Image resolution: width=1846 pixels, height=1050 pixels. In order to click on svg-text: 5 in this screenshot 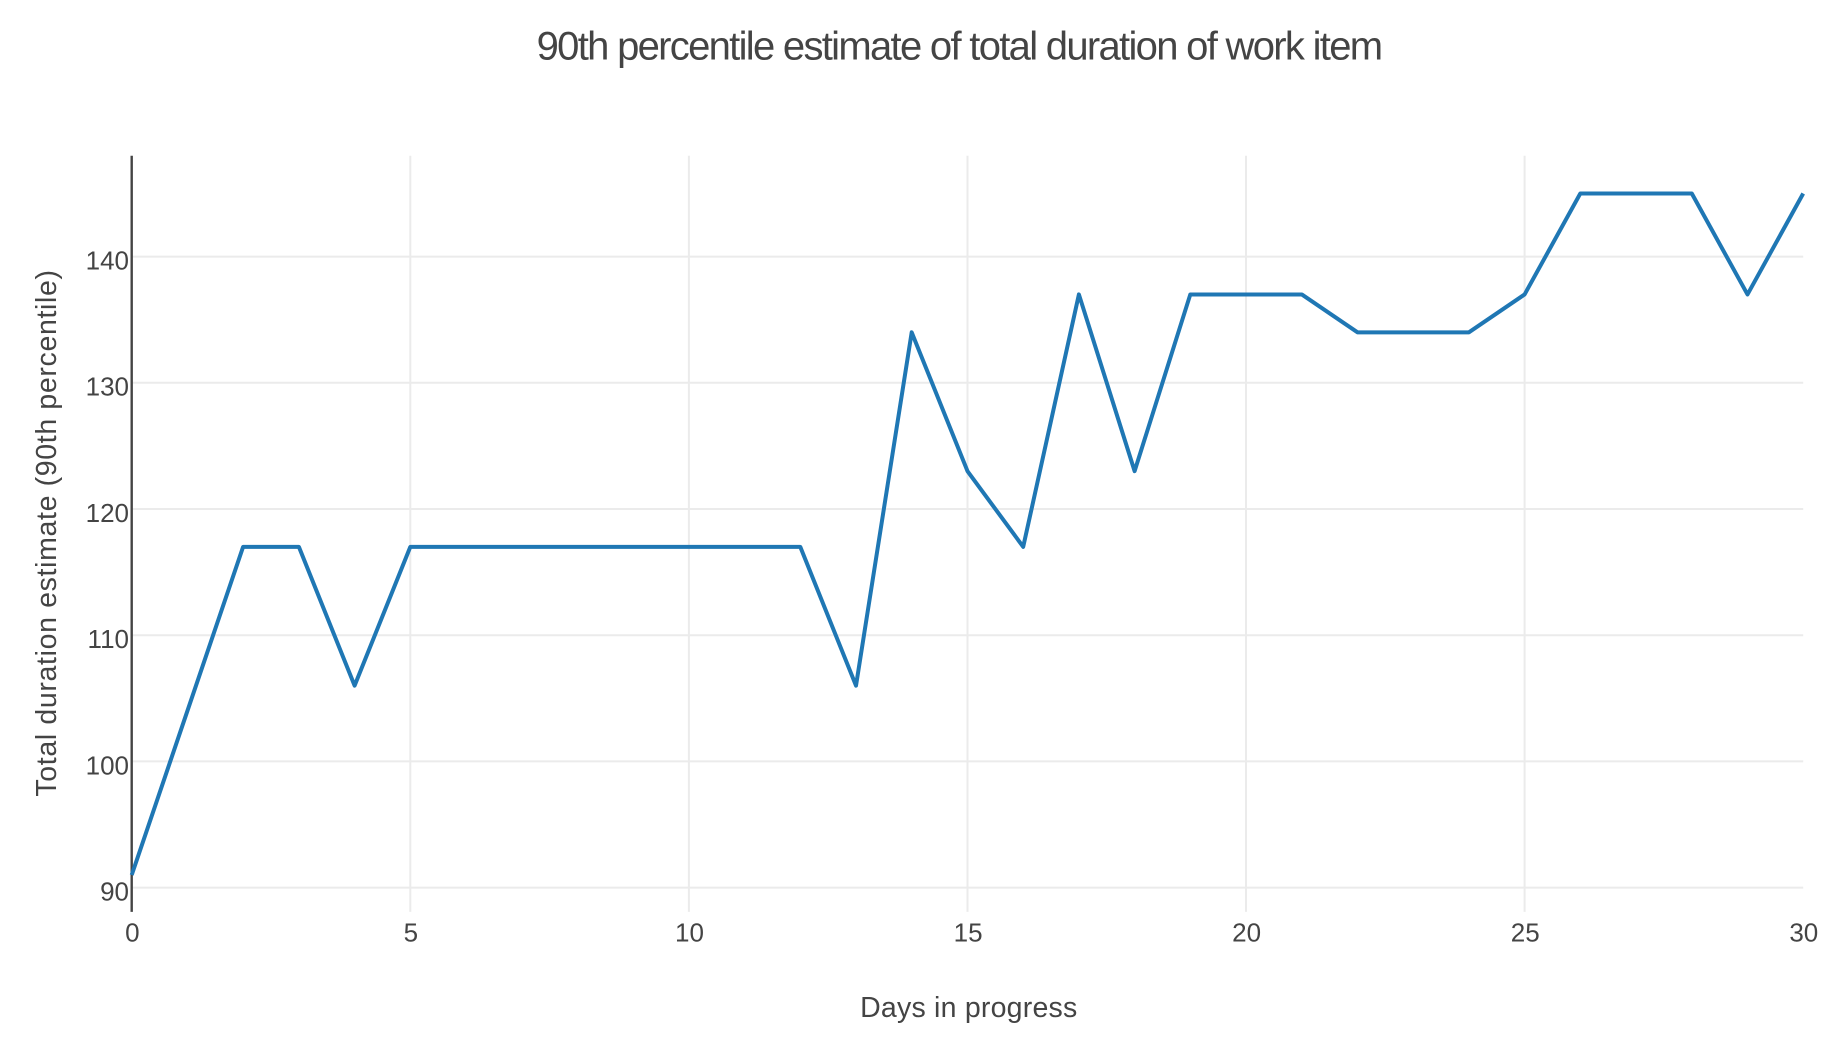, I will do `click(411, 932)`.